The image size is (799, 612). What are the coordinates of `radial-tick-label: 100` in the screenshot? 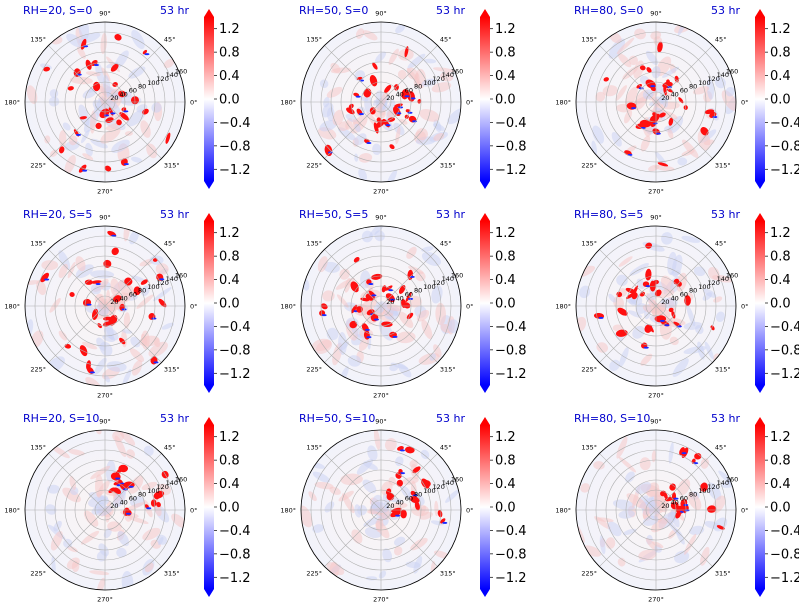 It's located at (704, 491).